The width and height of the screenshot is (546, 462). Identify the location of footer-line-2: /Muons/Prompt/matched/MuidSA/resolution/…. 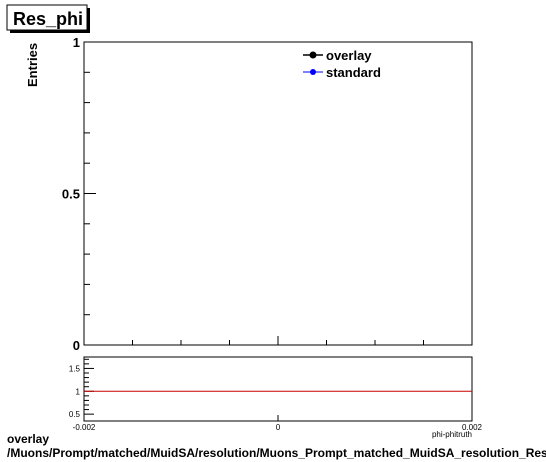
(276, 453).